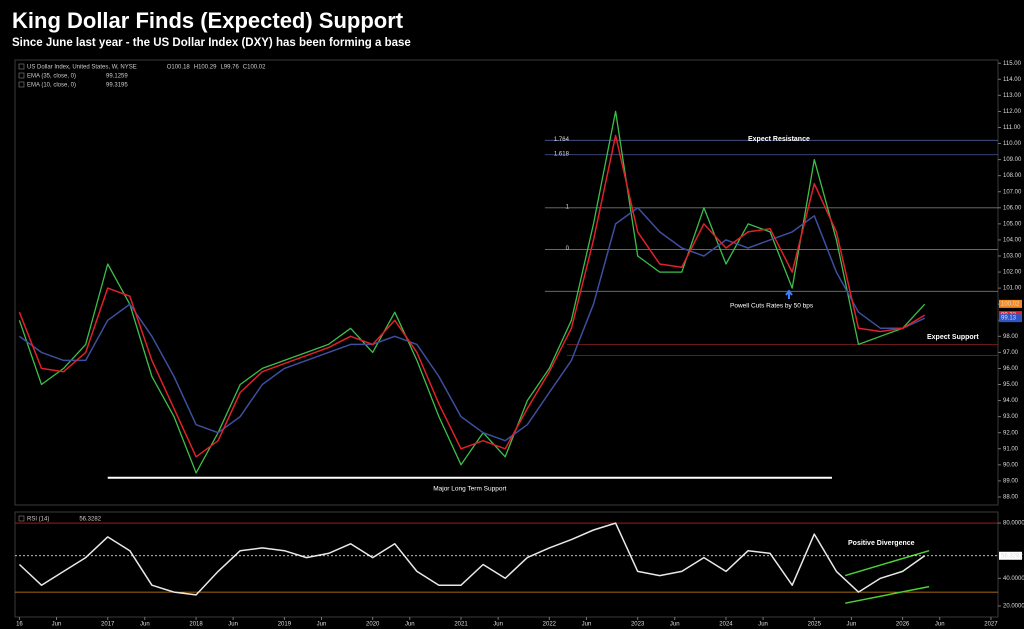  I want to click on level-label: Major Long Term Support, so click(469, 488).